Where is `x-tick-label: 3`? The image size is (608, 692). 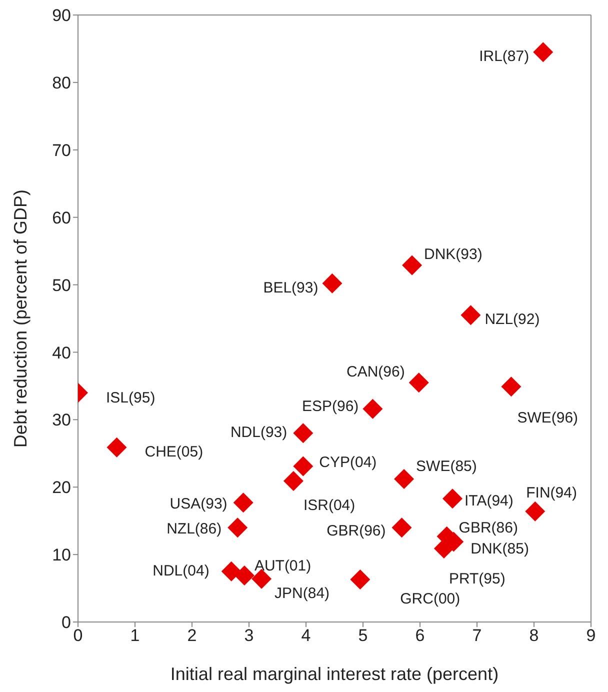 x-tick-label: 3 is located at coordinates (249, 636).